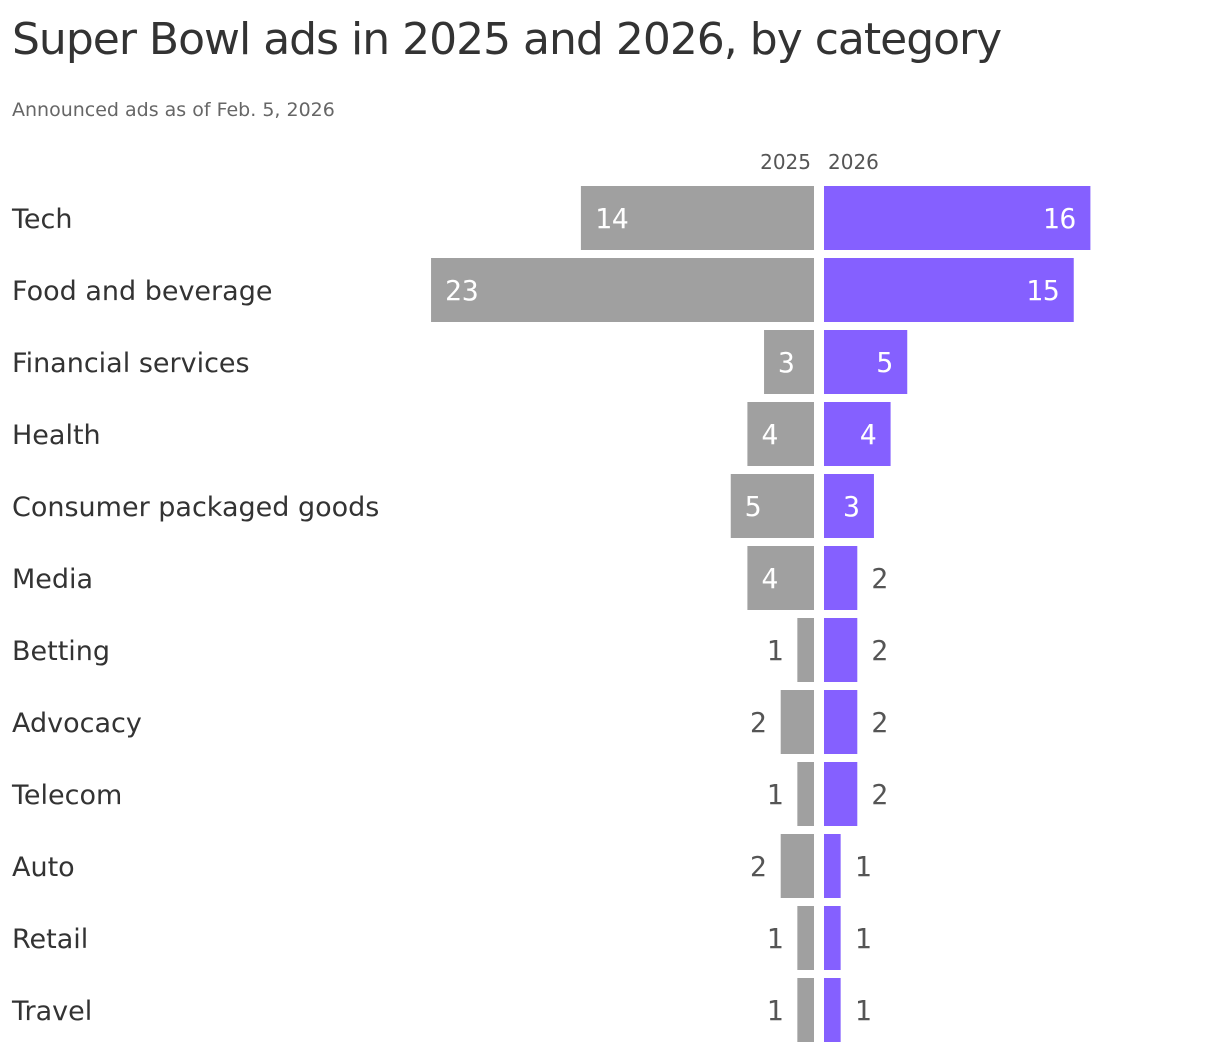  Describe the element at coordinates (462, 290) in the screenshot. I see `value-label-2025: 23` at that location.